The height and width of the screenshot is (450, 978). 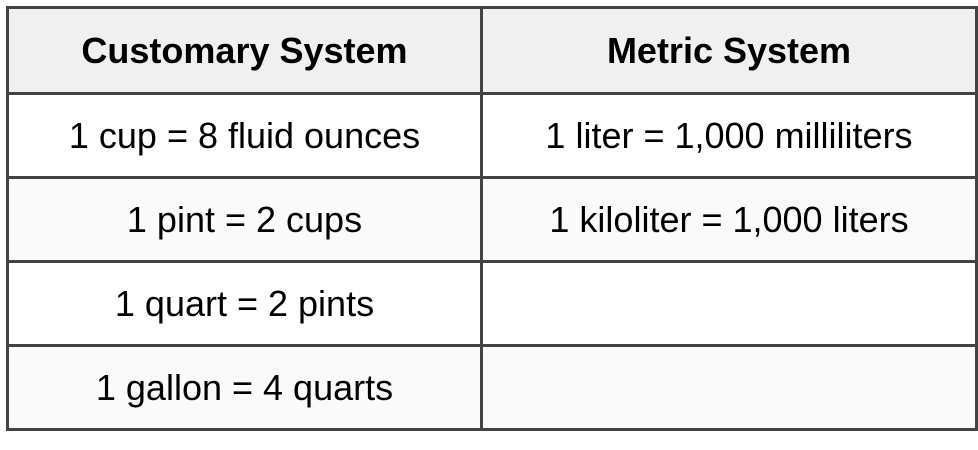 I want to click on customary-cell: 1 gallon = 4 quarts, so click(x=244, y=387).